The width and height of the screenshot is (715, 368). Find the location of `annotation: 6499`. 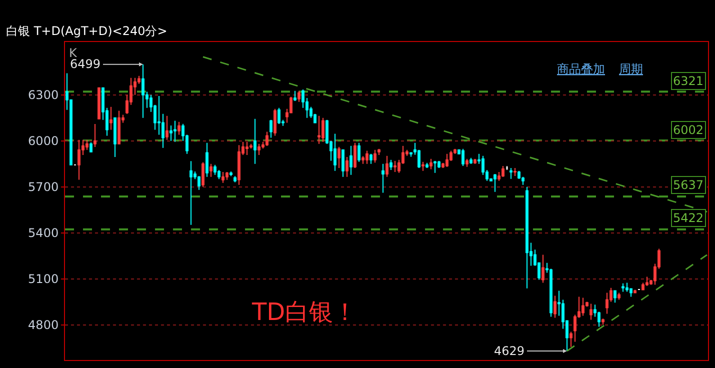

annotation: 6499 is located at coordinates (85, 64).